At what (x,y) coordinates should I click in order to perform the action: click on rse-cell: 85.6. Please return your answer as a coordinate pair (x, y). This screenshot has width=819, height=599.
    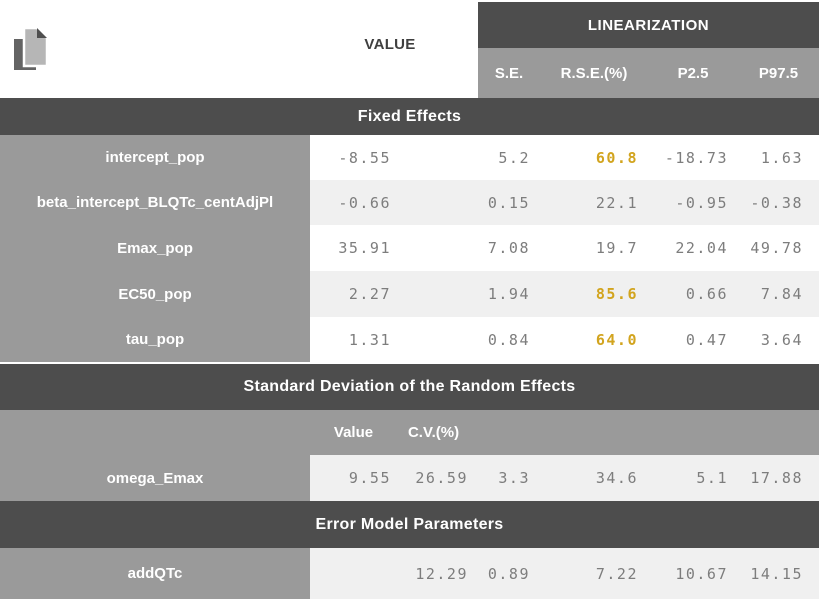
    Looking at the image, I should click on (594, 294).